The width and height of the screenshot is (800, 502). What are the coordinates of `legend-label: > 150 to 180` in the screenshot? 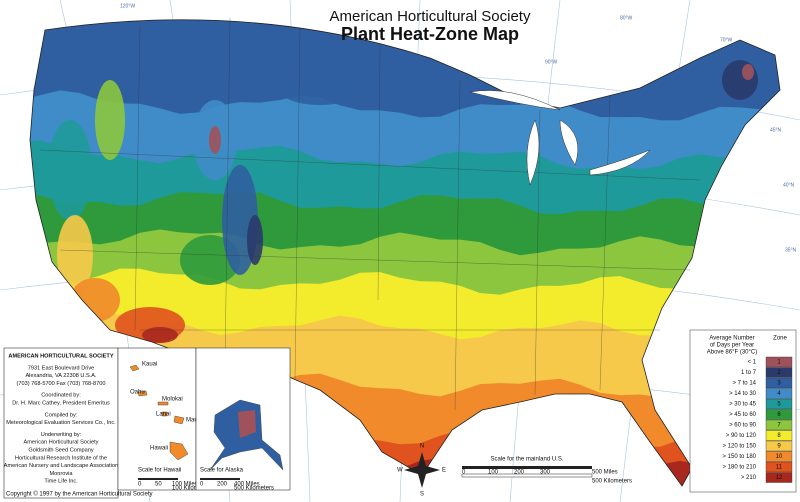 It's located at (739, 457).